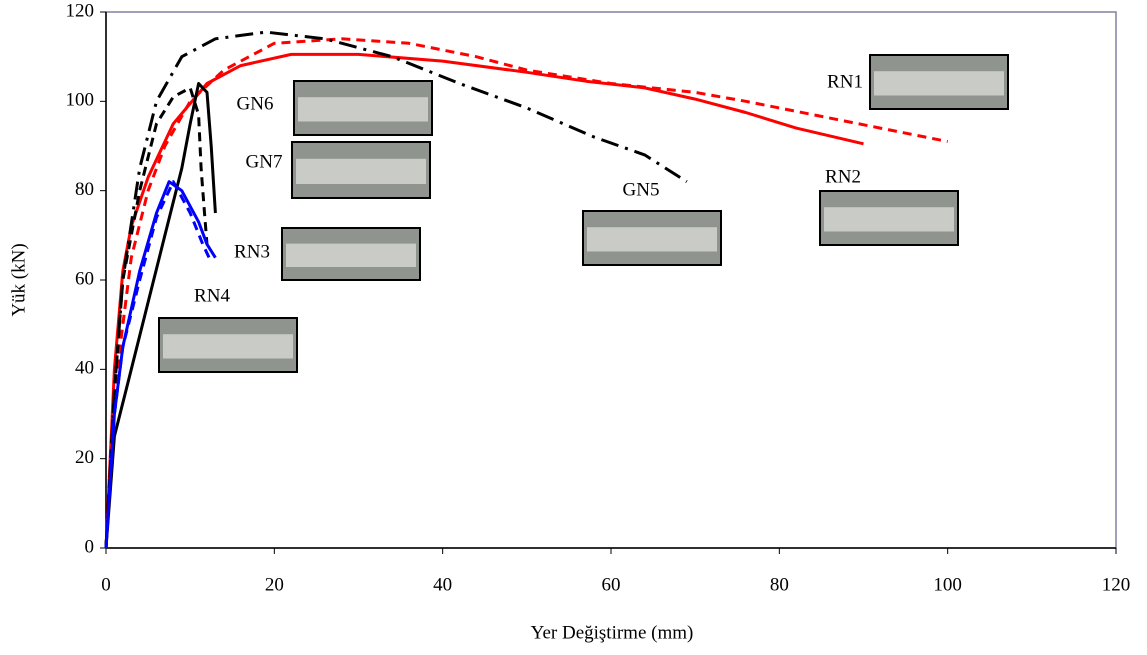  I want to click on y-tick-label: 20, so click(84, 457).